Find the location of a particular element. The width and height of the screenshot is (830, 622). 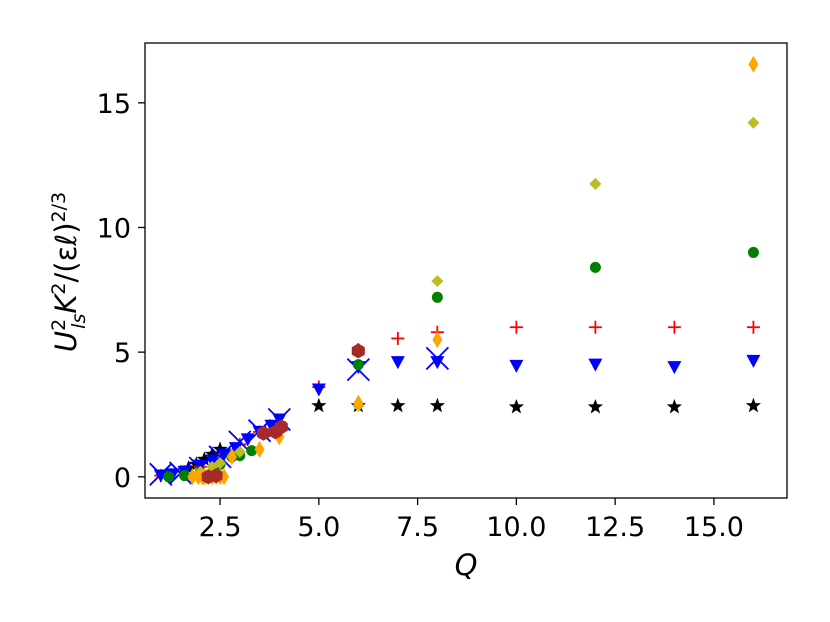

y-label-K: K is located at coordinates (66, 303).